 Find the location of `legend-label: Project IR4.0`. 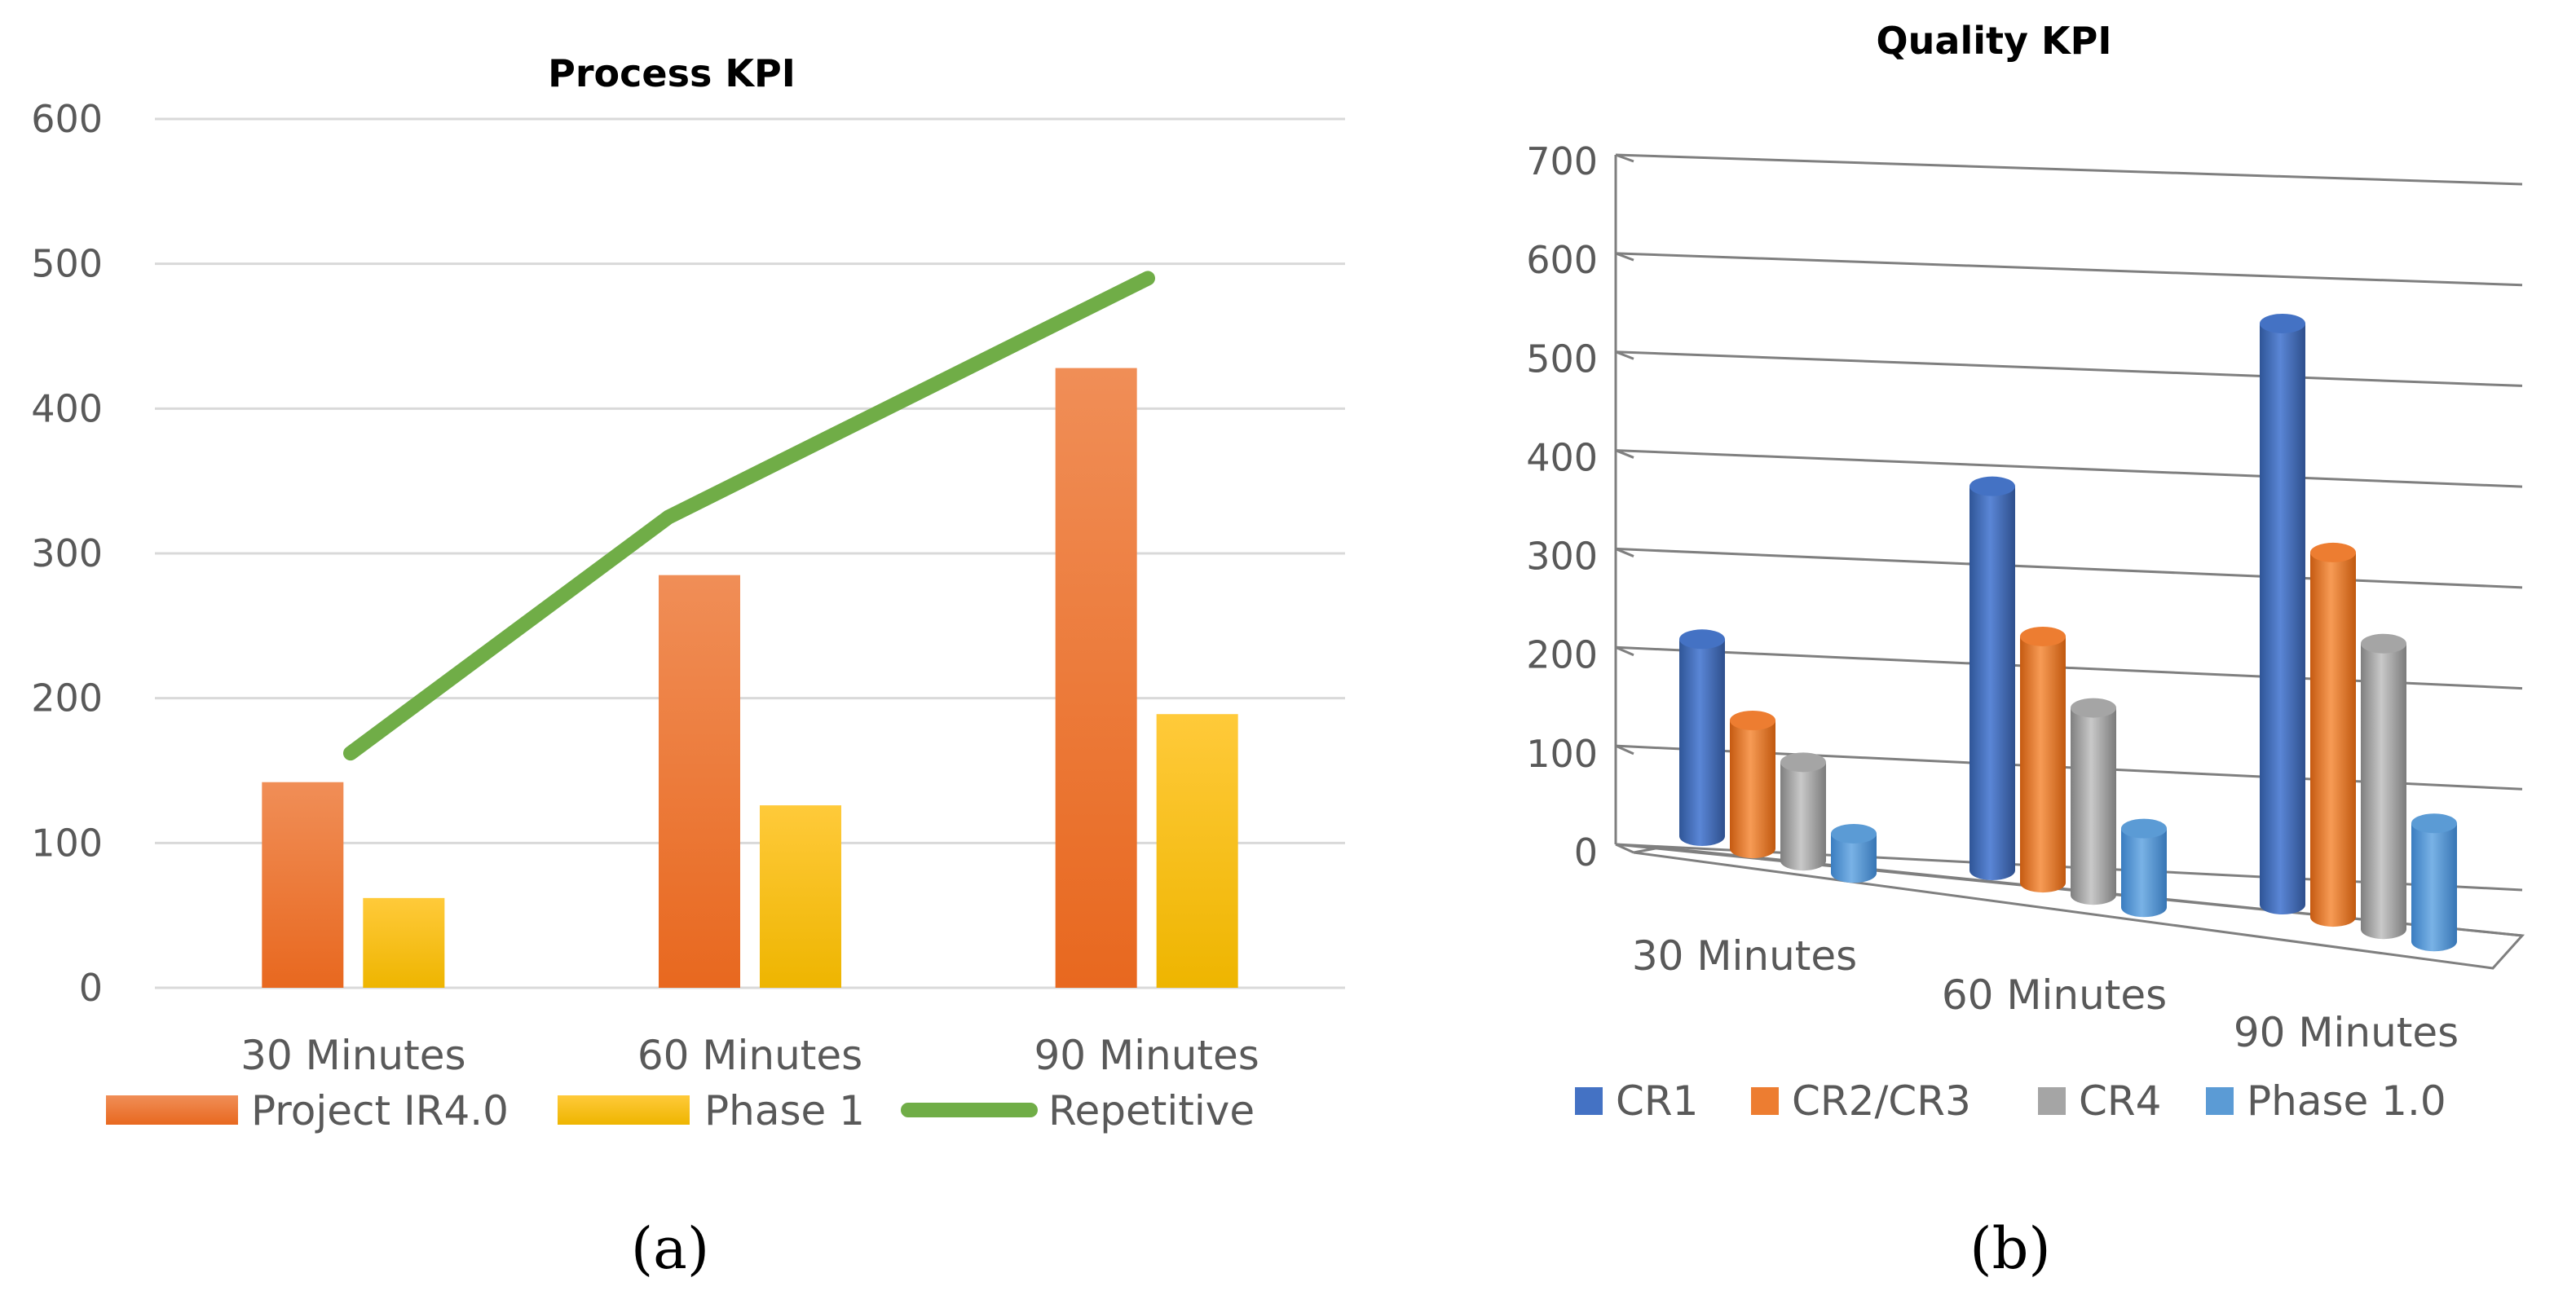

legend-label: Project IR4.0 is located at coordinates (380, 1110).